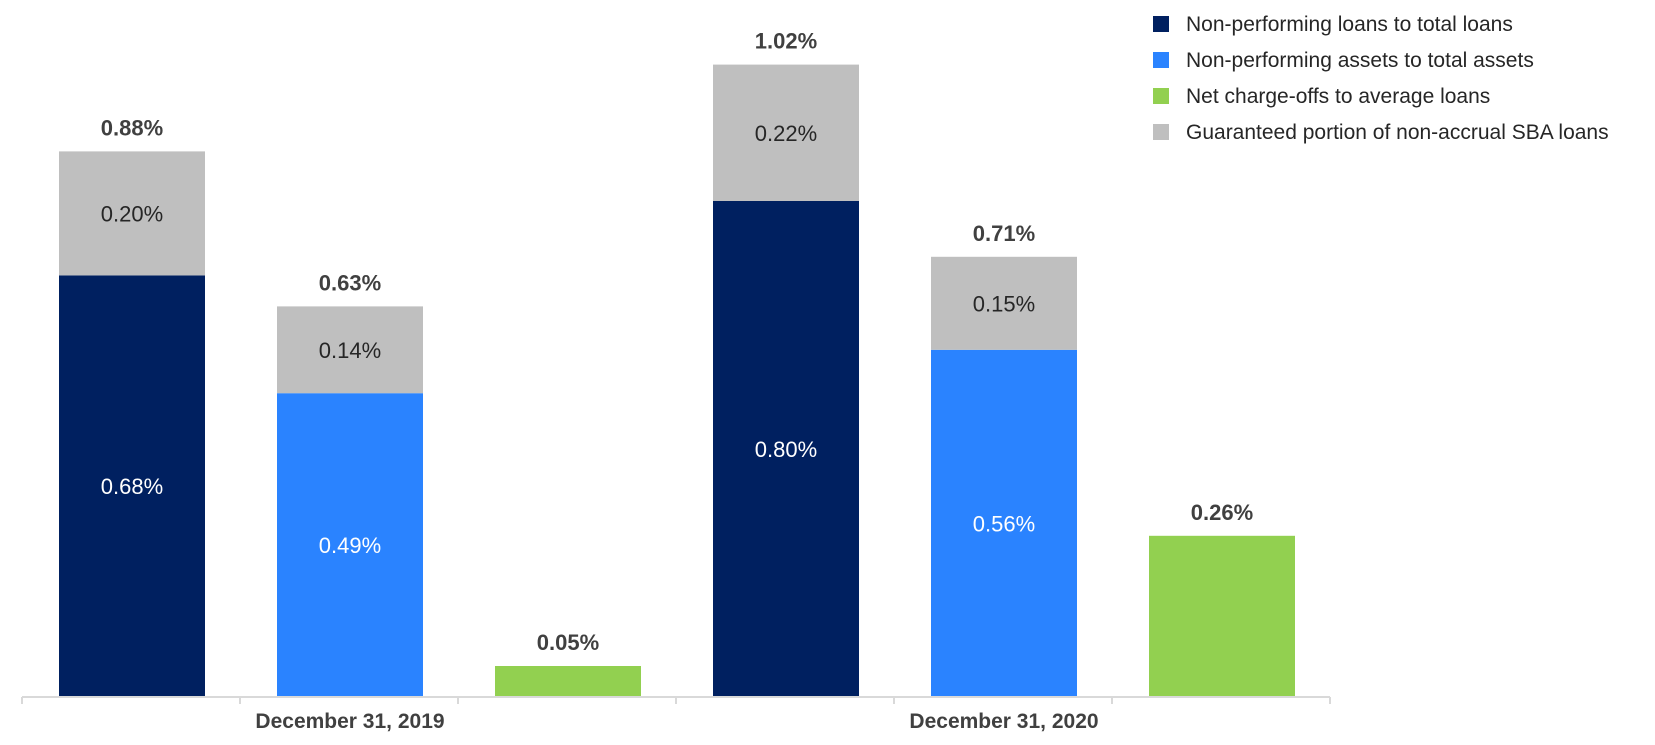 This screenshot has width=1655, height=745. I want to click on total-label: 1.02%, so click(786, 41).